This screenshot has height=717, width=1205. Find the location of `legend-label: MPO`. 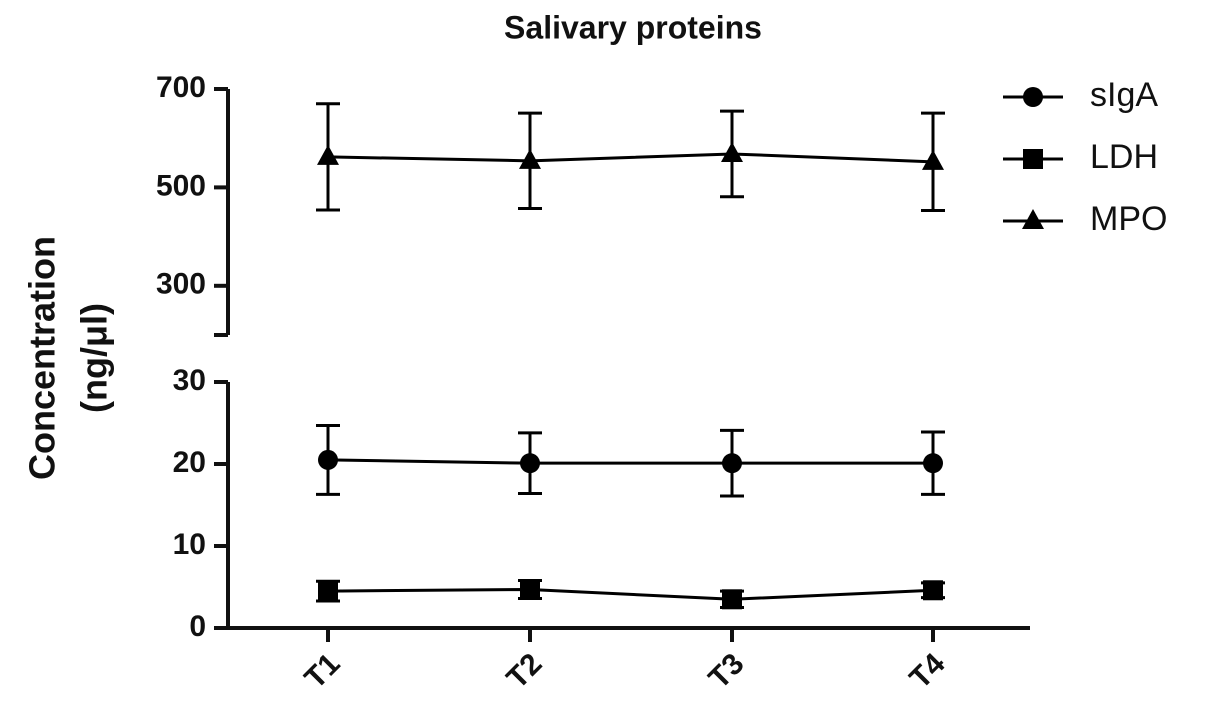

legend-label: MPO is located at coordinates (1128, 219).